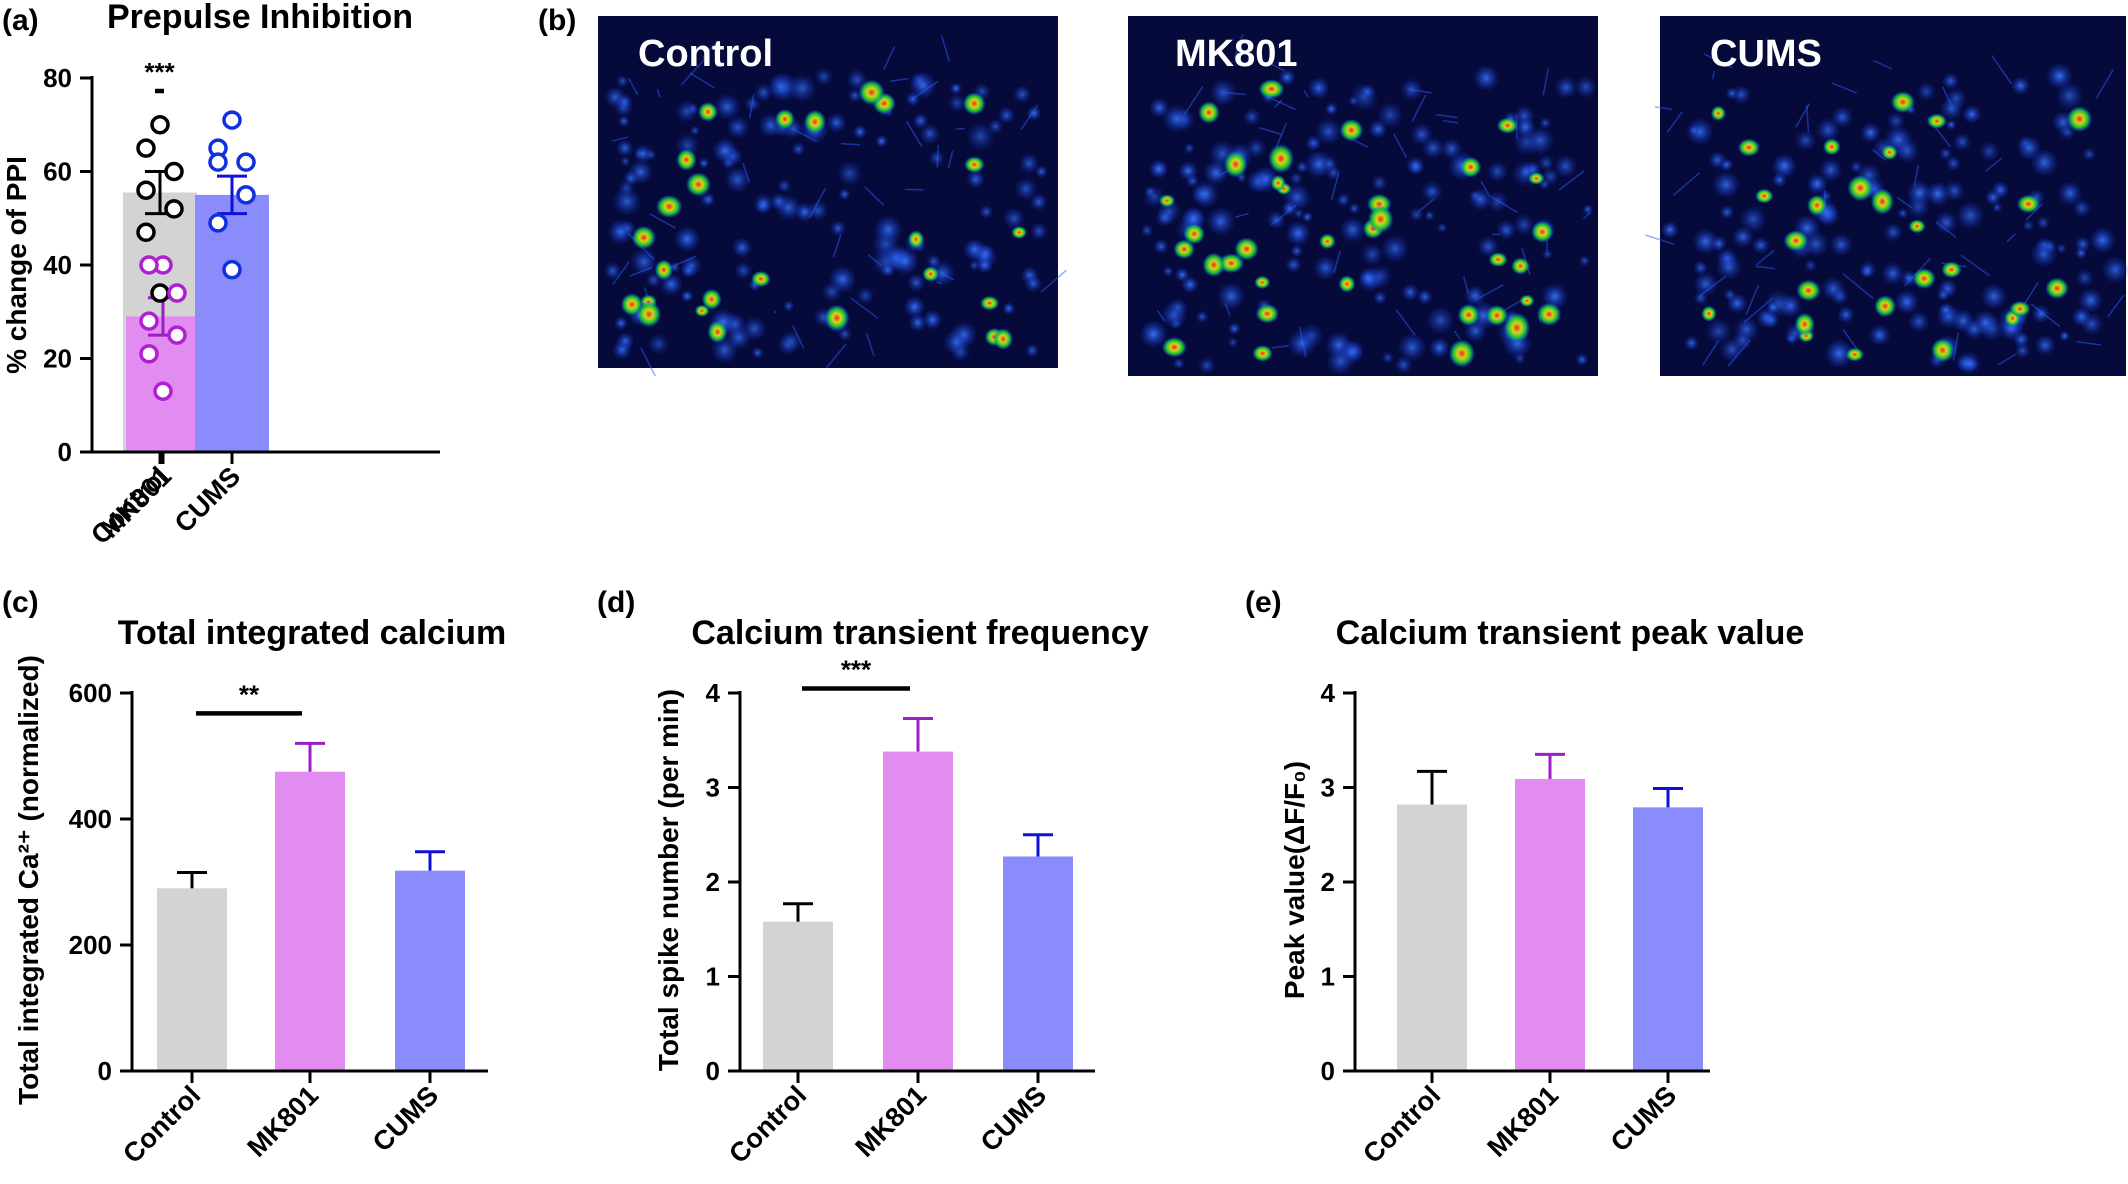 The width and height of the screenshot is (2128, 1184). What do you see at coordinates (1766, 54) in the screenshot?
I see `micrograph-cums-label: CUMS` at bounding box center [1766, 54].